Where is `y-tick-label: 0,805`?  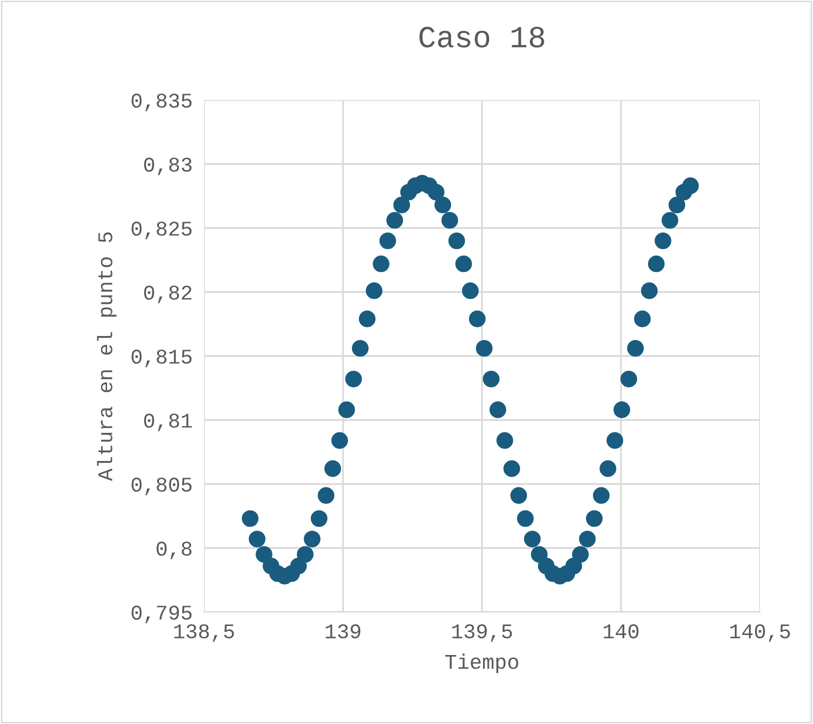 y-tick-label: 0,805 is located at coordinates (162, 487).